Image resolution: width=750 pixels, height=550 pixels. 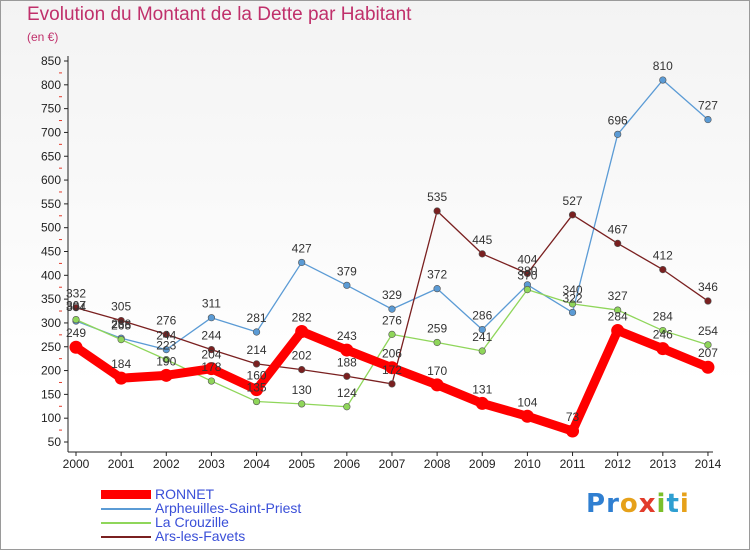 I want to click on x-tick-label: 2000, so click(x=76, y=464).